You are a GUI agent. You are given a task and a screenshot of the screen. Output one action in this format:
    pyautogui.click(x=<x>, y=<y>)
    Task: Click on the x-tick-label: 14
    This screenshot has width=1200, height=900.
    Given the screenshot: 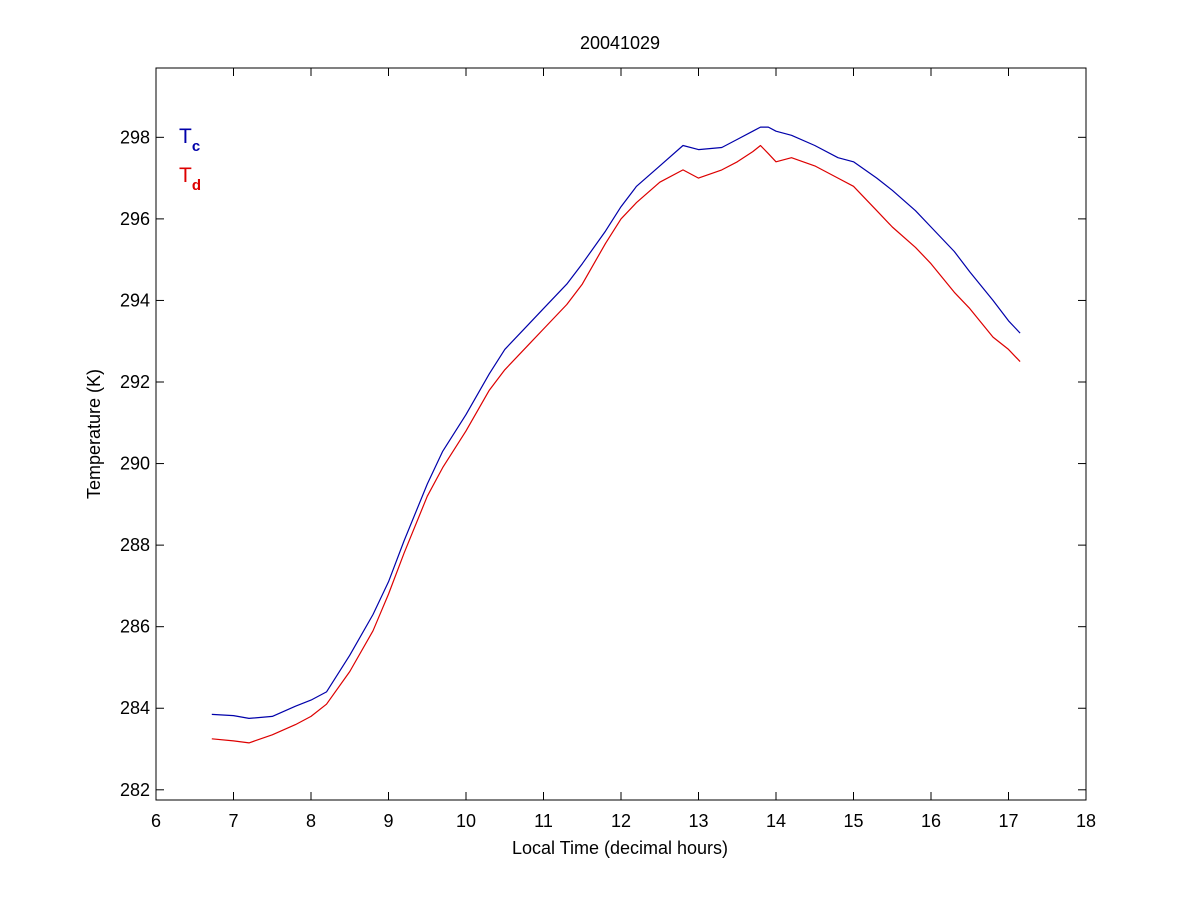 What is the action you would take?
    pyautogui.click(x=776, y=821)
    